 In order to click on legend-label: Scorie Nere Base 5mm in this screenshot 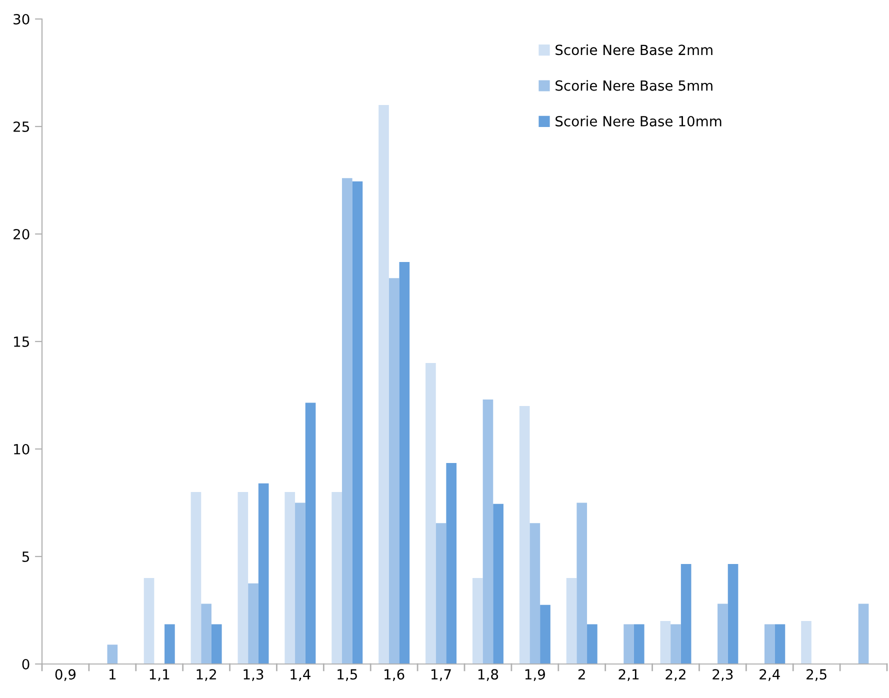, I will do `click(634, 85)`.